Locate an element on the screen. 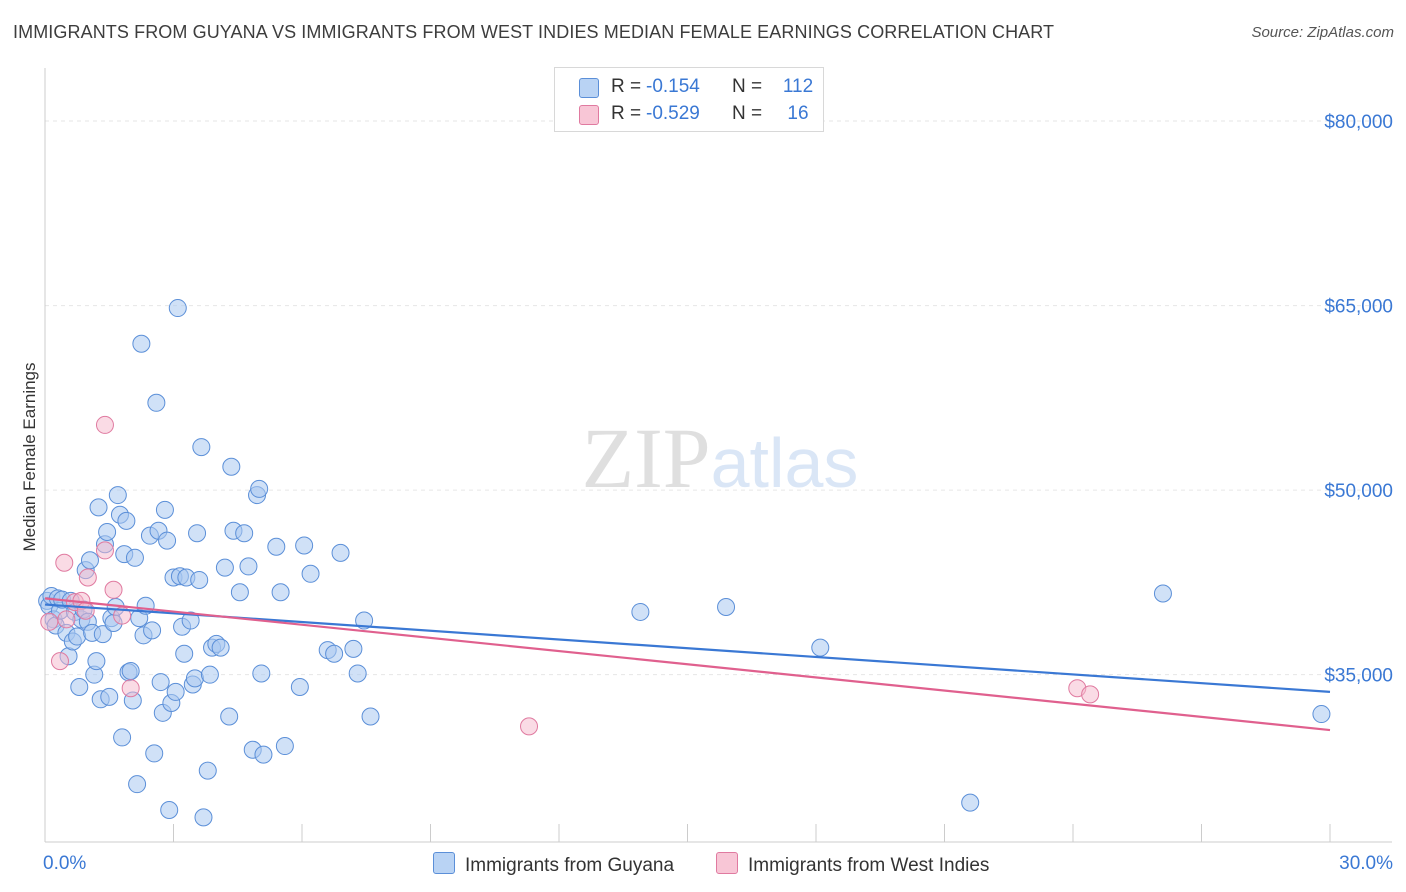  y-tick-label: $35,000 is located at coordinates (1358, 676).